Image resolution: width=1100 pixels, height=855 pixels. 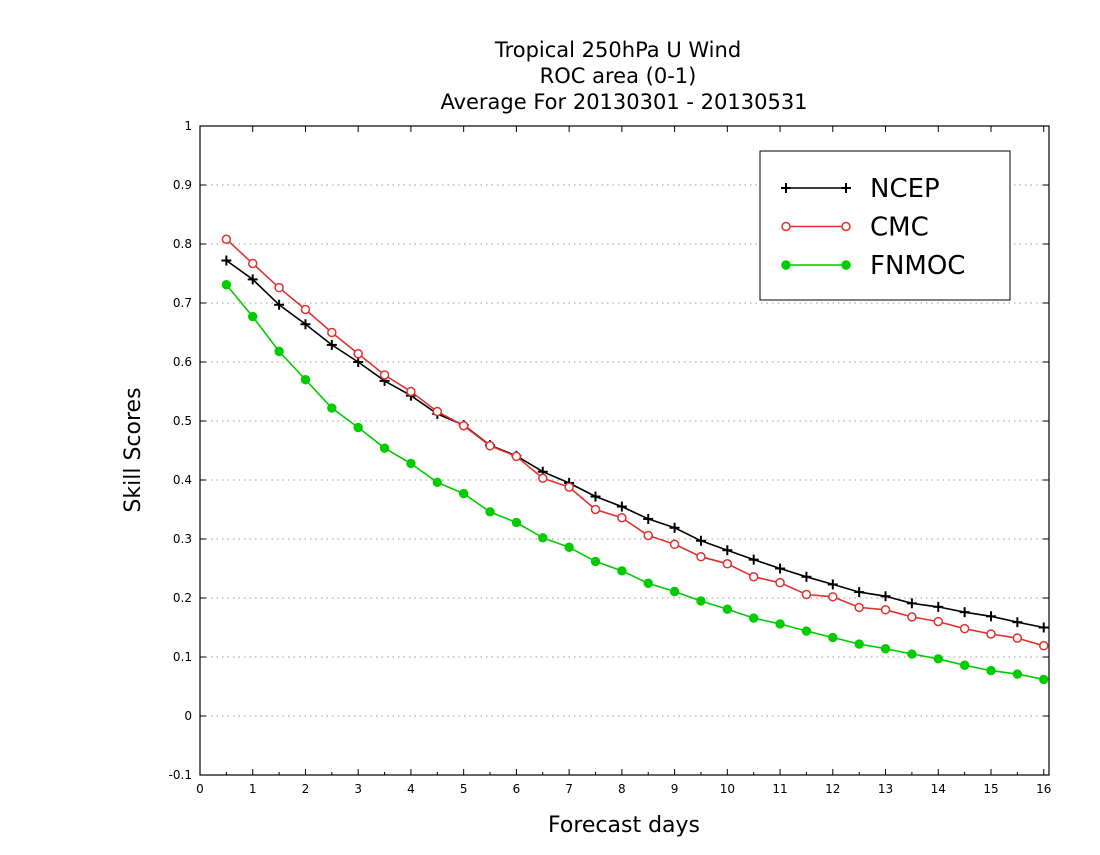 I want to click on x-tick-label-11: 11, so click(x=779, y=789).